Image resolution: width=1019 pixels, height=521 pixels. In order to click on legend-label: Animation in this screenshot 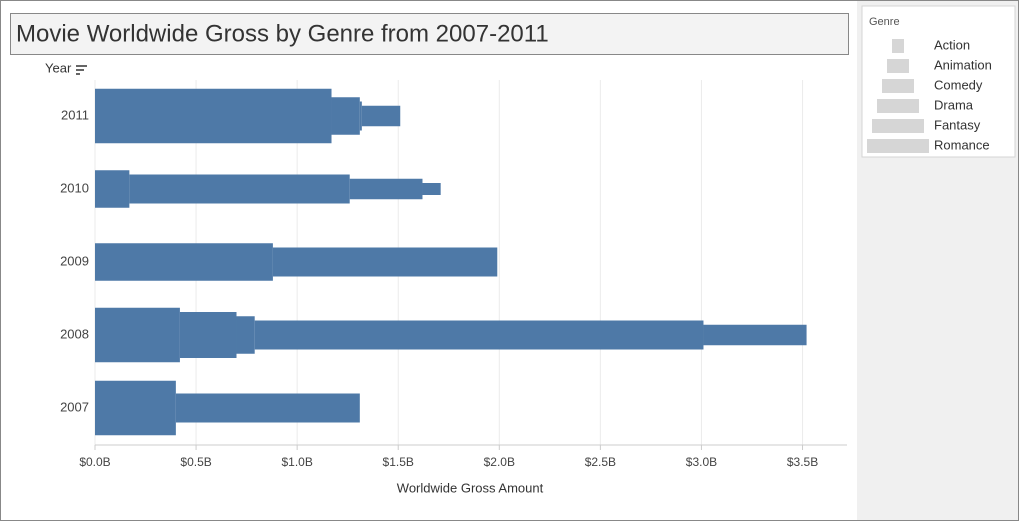, I will do `click(963, 64)`.